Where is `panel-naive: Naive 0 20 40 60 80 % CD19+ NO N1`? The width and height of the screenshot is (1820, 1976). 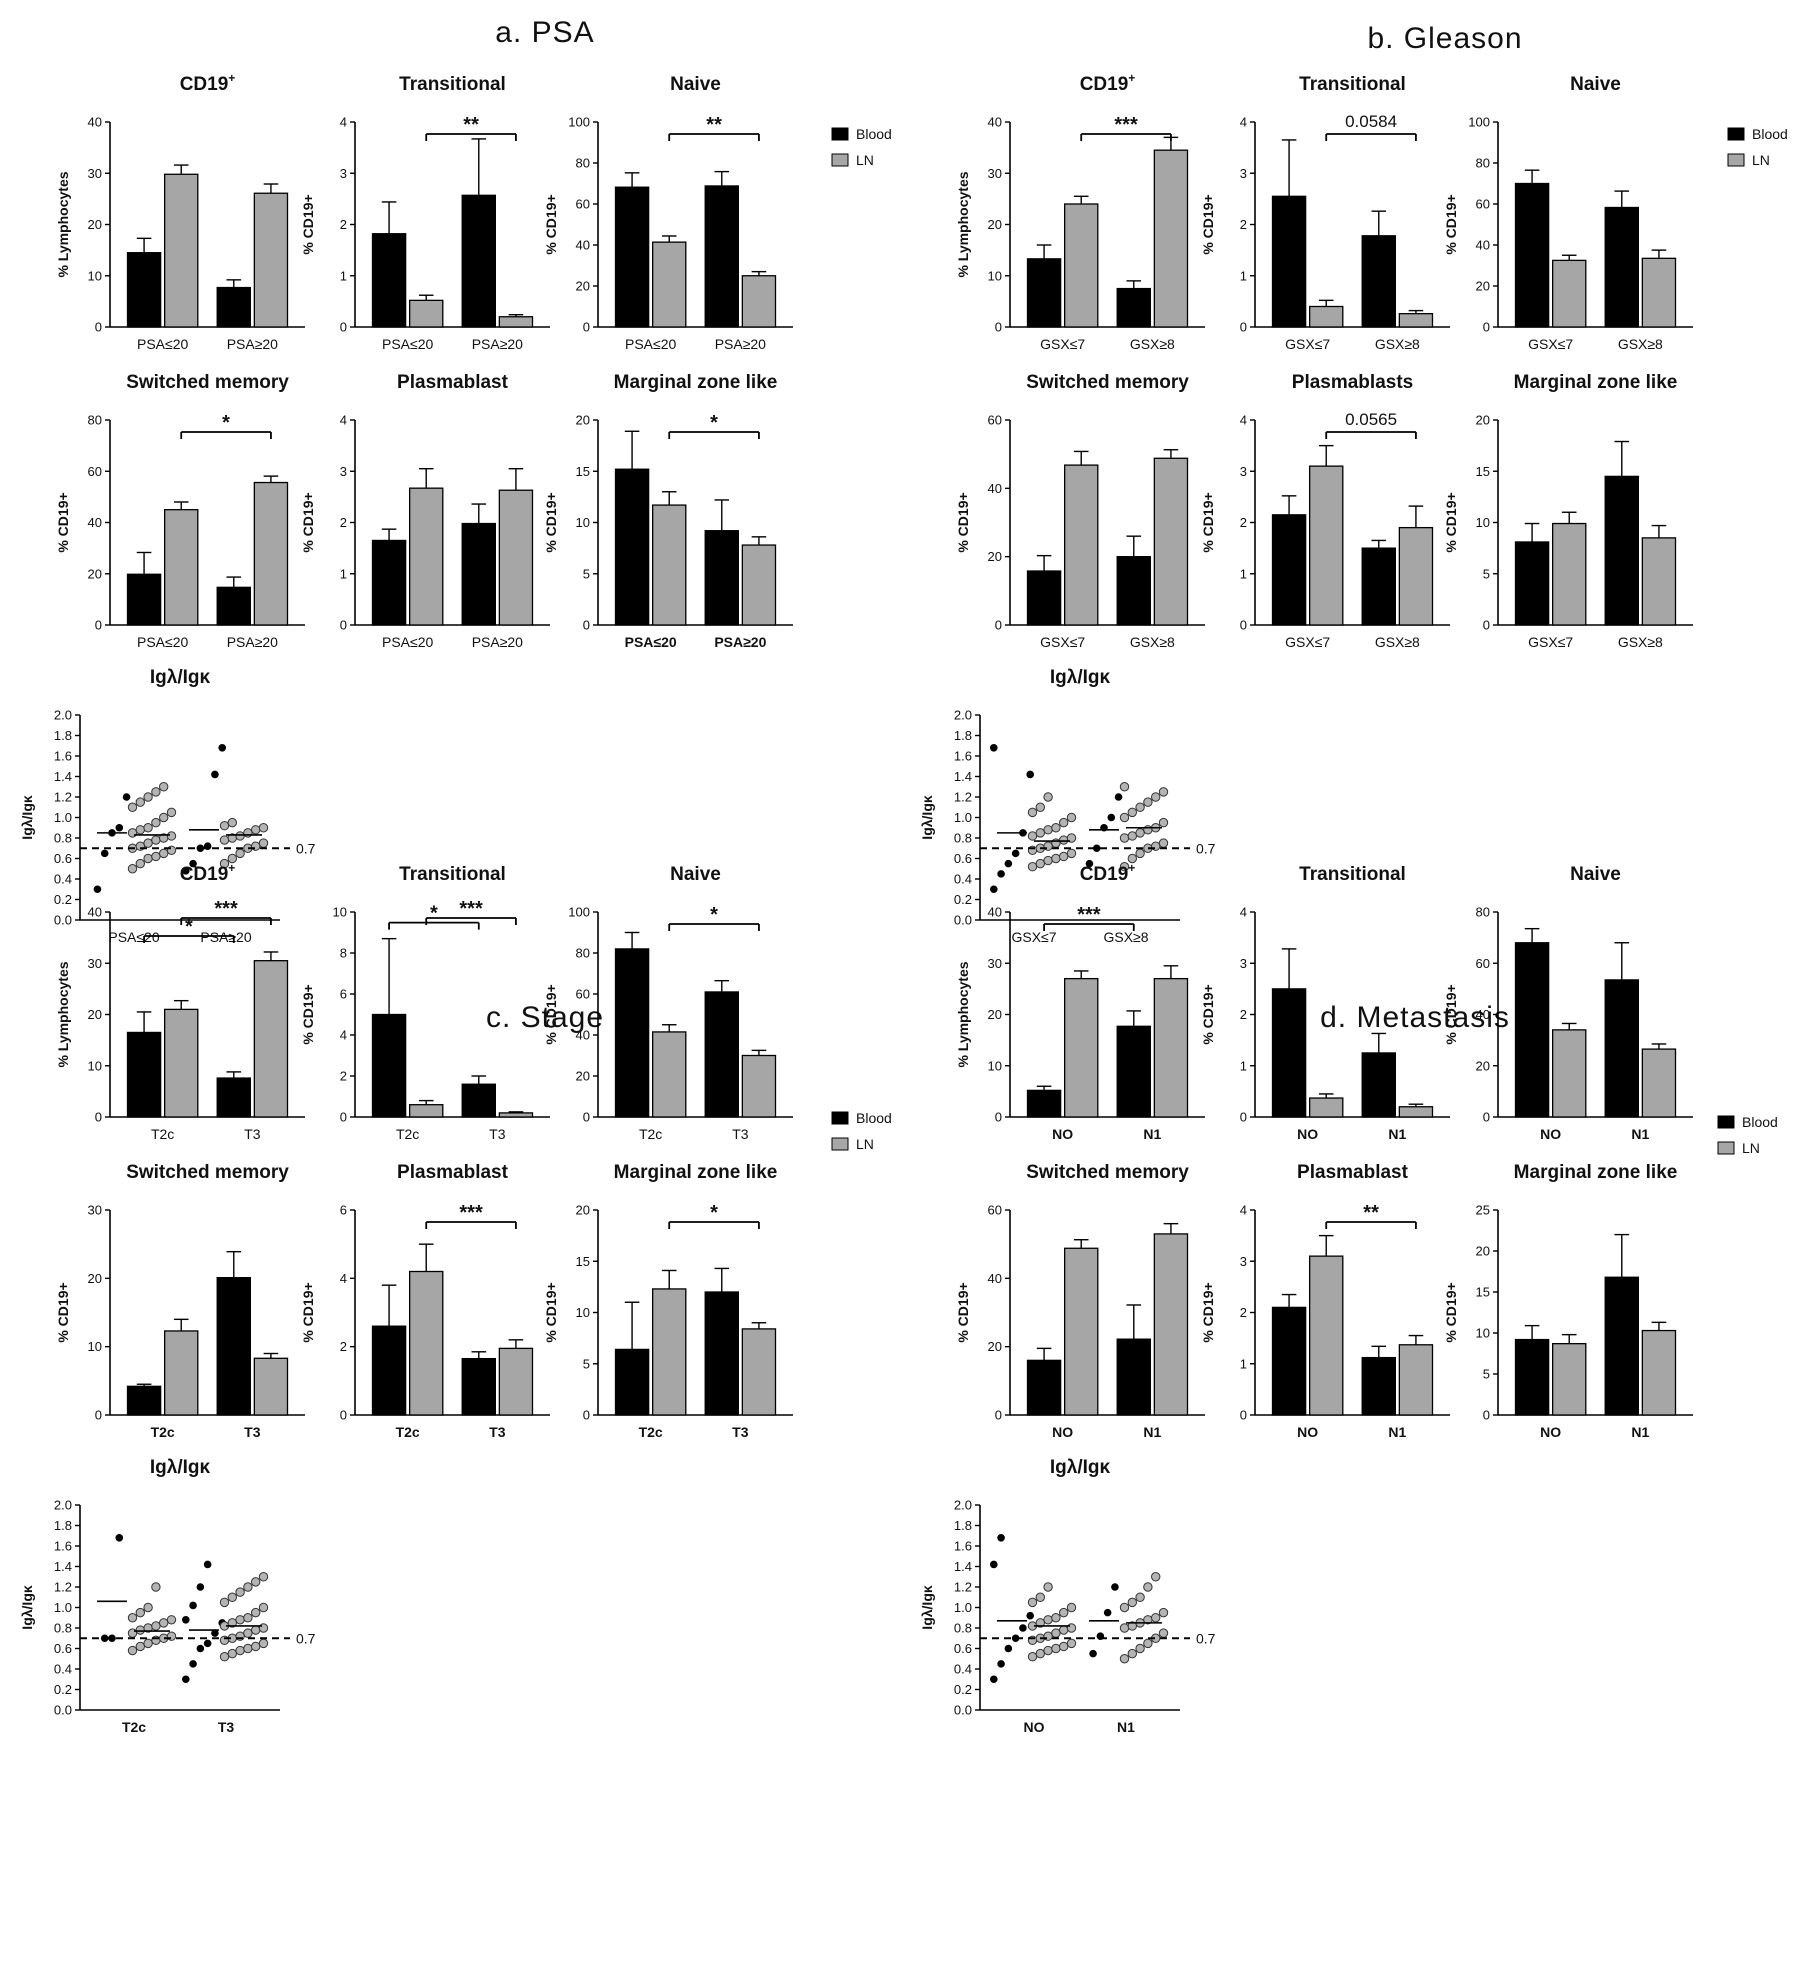 panel-naive: Naive 0 20 40 60 80 % CD19+ NO N1 is located at coordinates (1568, 1003).